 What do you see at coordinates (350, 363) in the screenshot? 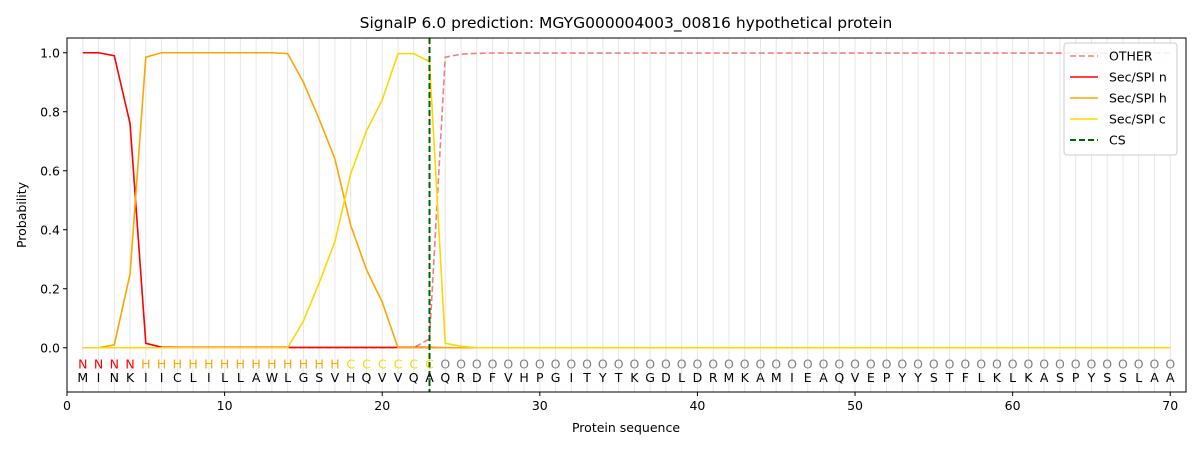
I see `region-label: C` at bounding box center [350, 363].